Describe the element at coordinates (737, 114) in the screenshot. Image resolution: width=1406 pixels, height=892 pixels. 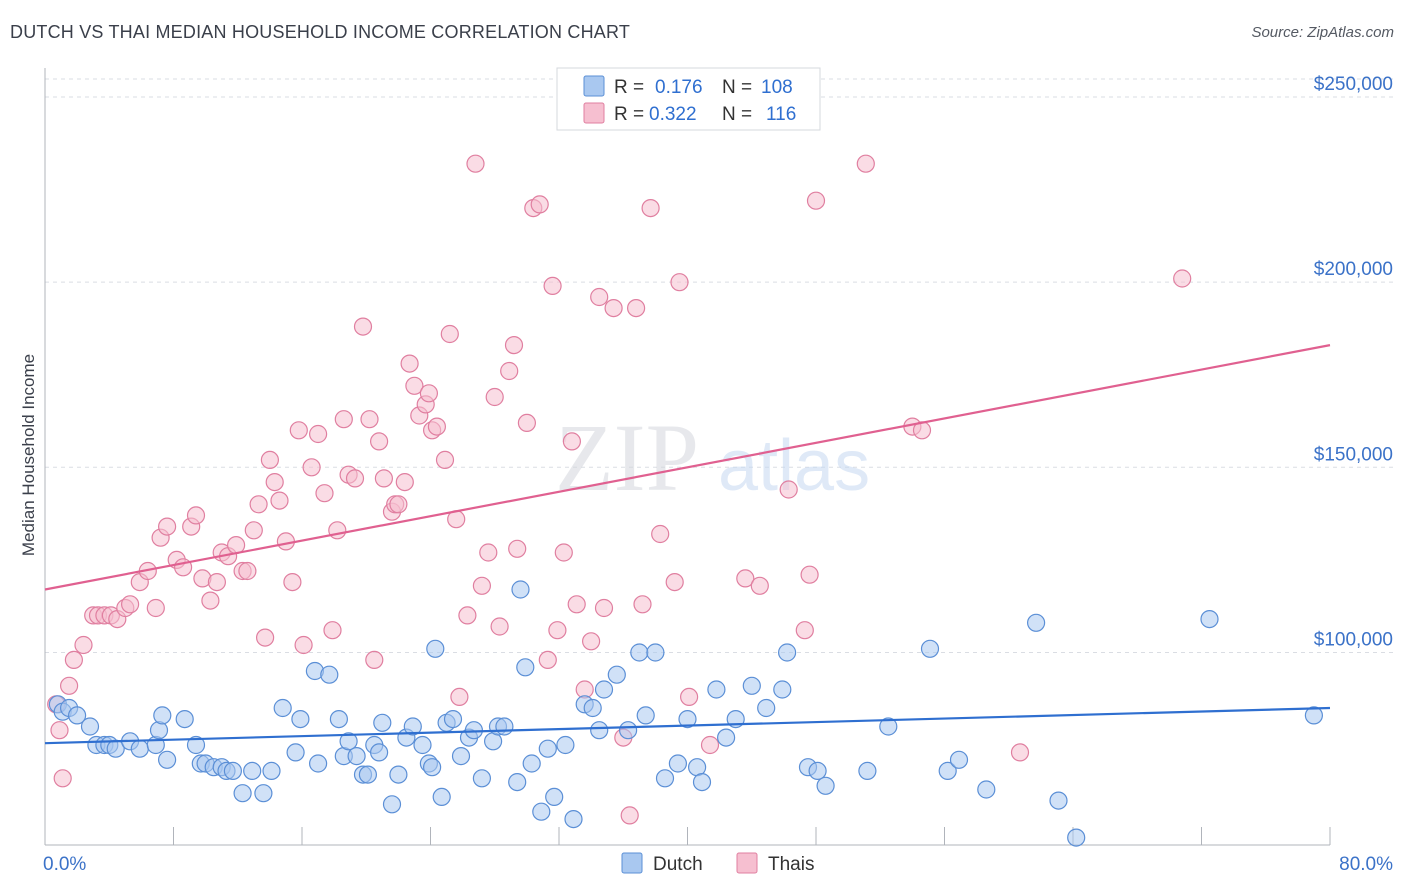
I see `legend-n-label-thais: N =` at that location.